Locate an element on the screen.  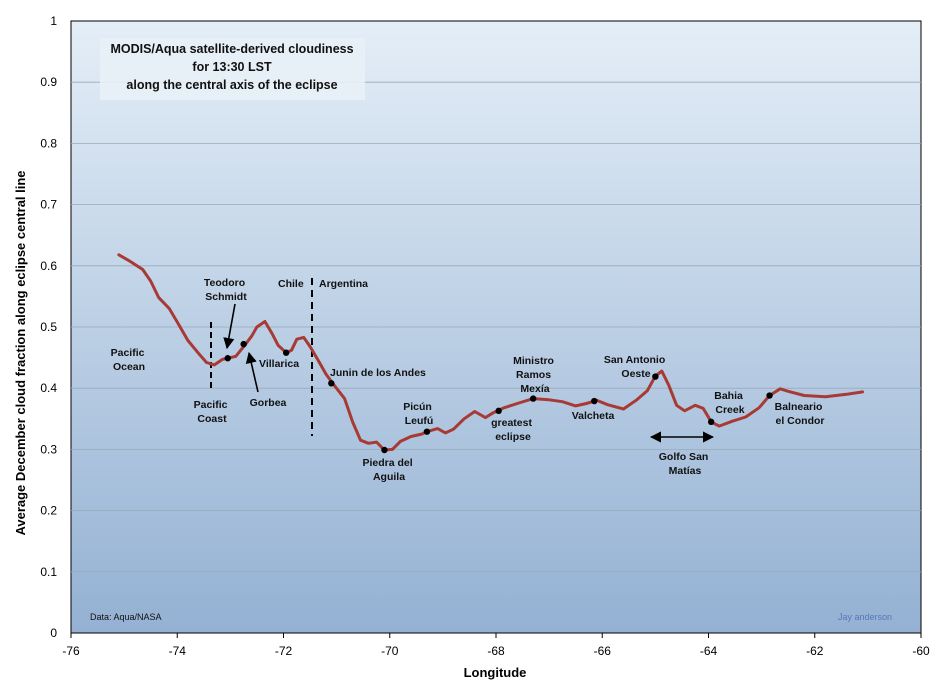
x-tick-label: -70 is located at coordinates (390, 651).